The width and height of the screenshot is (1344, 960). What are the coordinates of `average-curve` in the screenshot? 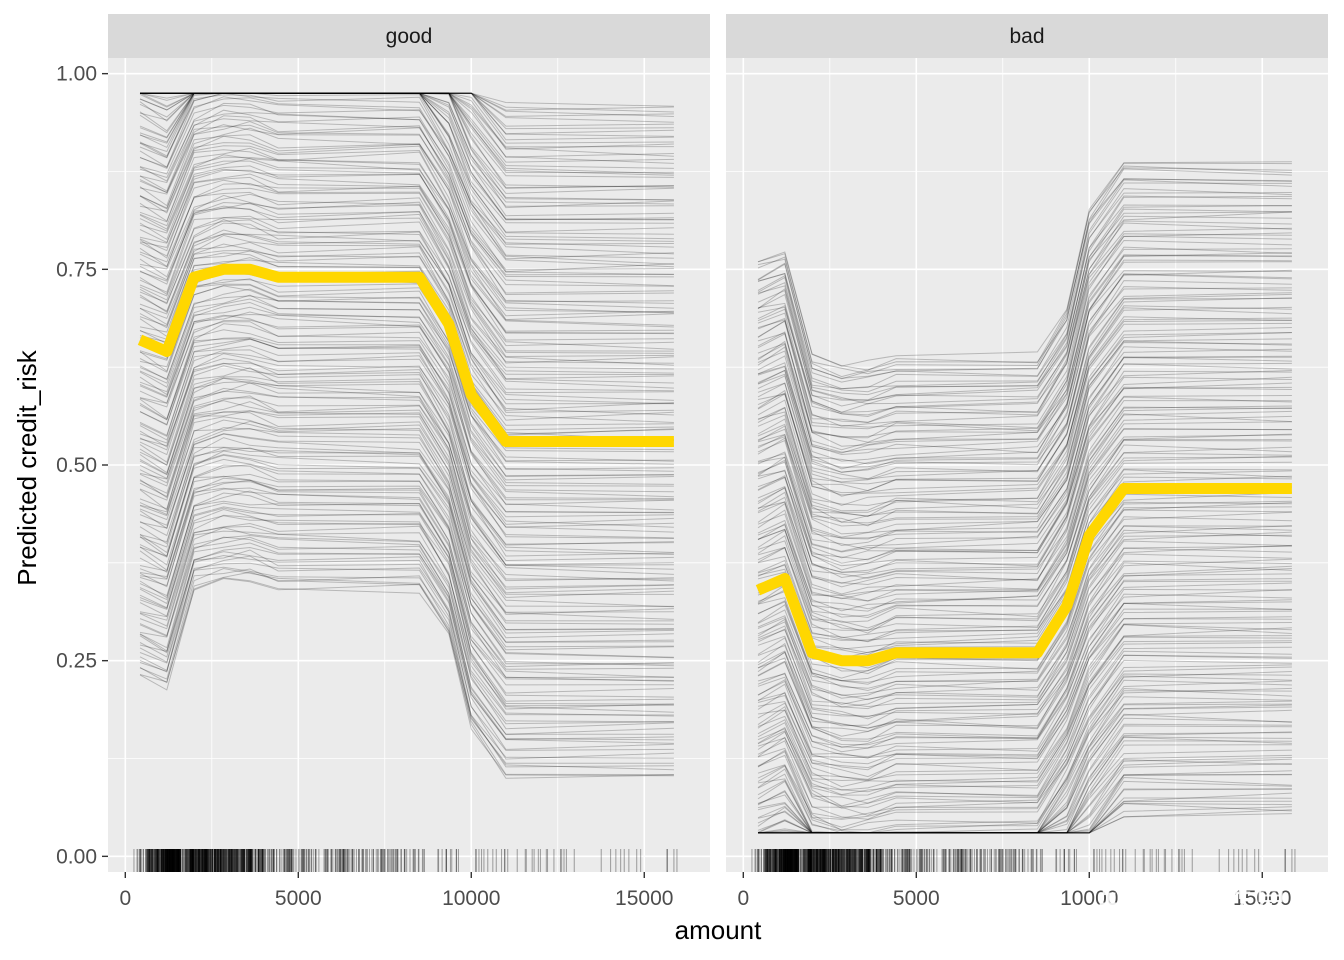 It's located at (1023, 575).